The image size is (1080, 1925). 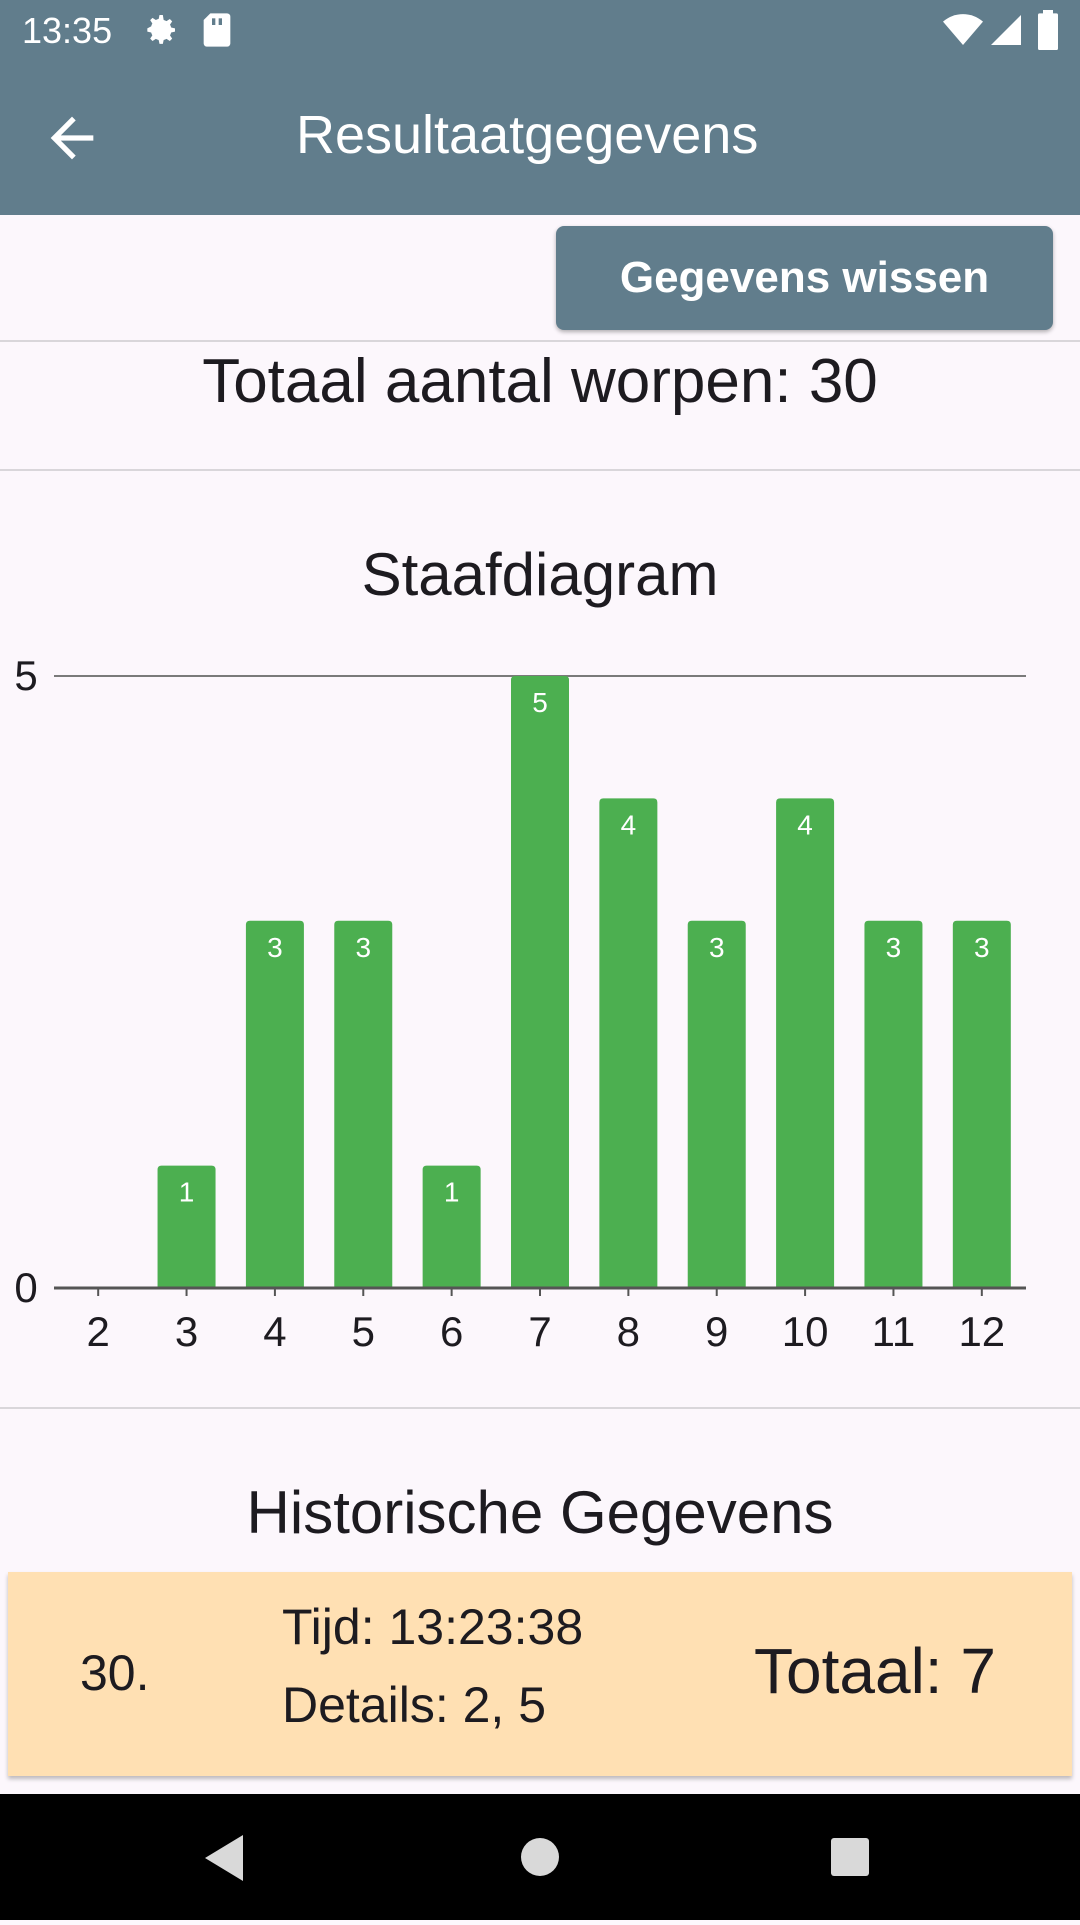 I want to click on nav-home-button, so click(x=540, y=1857).